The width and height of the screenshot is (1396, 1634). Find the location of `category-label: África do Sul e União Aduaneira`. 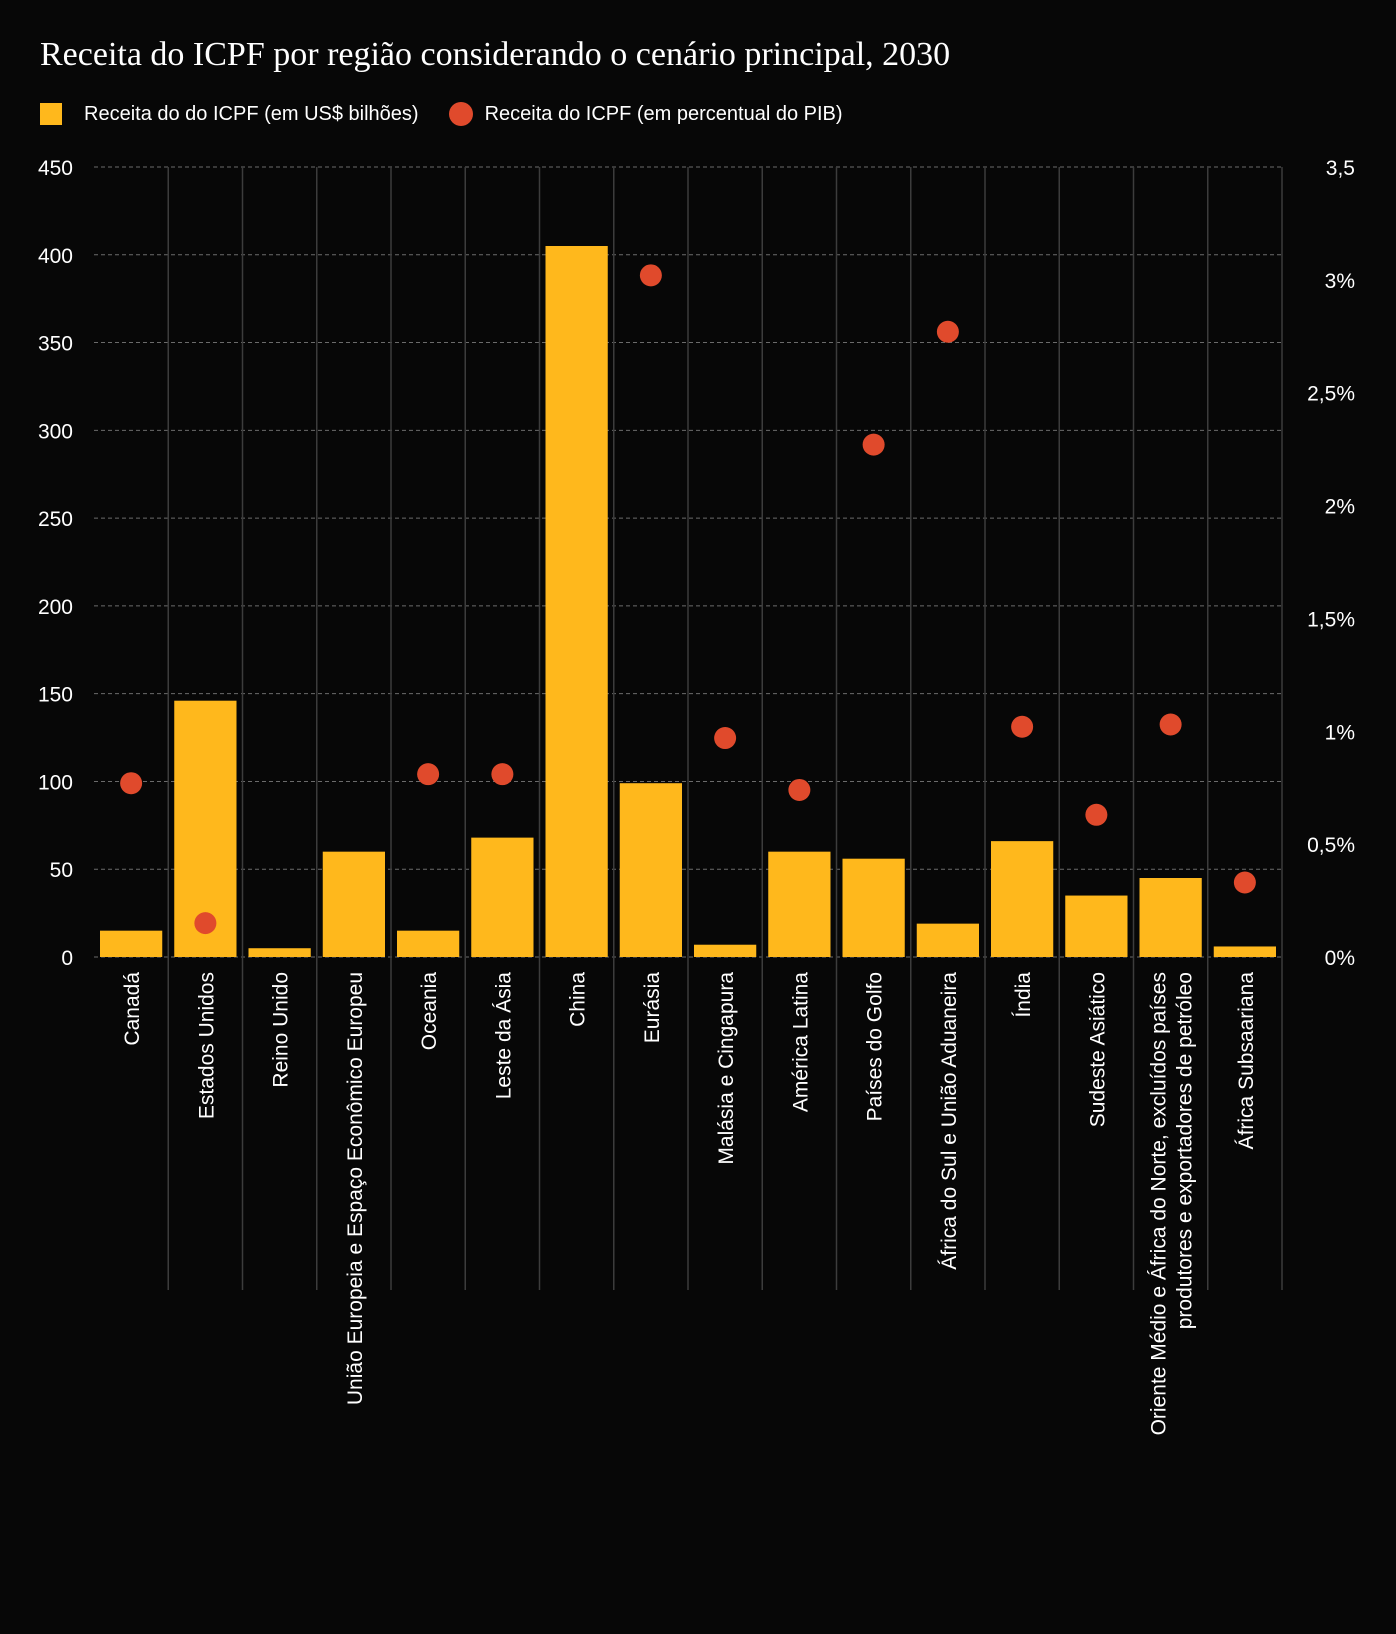

category-label: África do Sul e União Aduaneira is located at coordinates (949, 1121).